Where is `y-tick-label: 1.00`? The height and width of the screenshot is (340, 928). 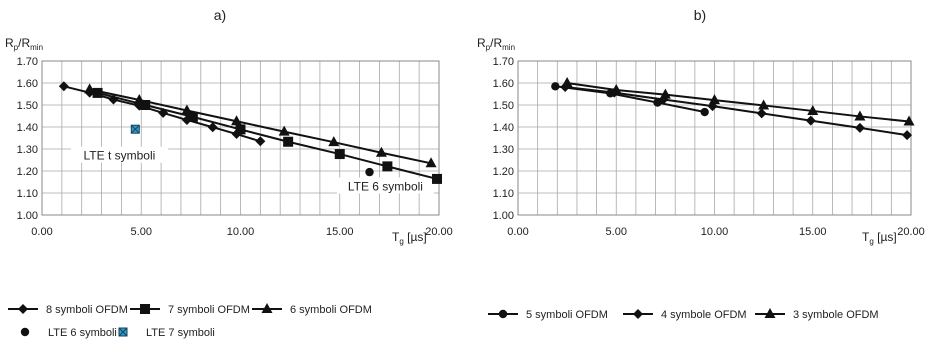
y-tick-label: 1.00 is located at coordinates (27, 216).